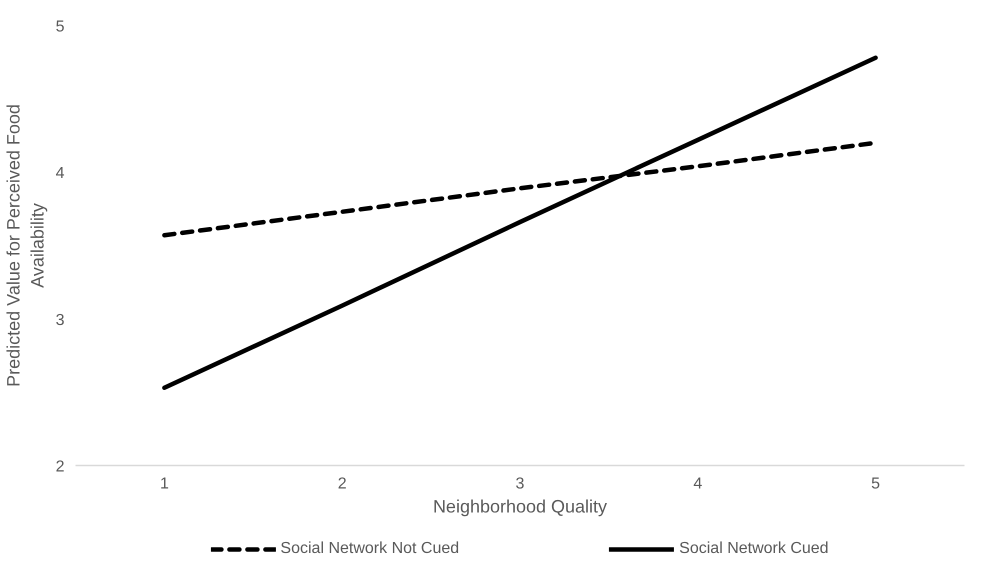 This screenshot has width=984, height=579. I want to click on x-tick-label: 2, so click(342, 484).